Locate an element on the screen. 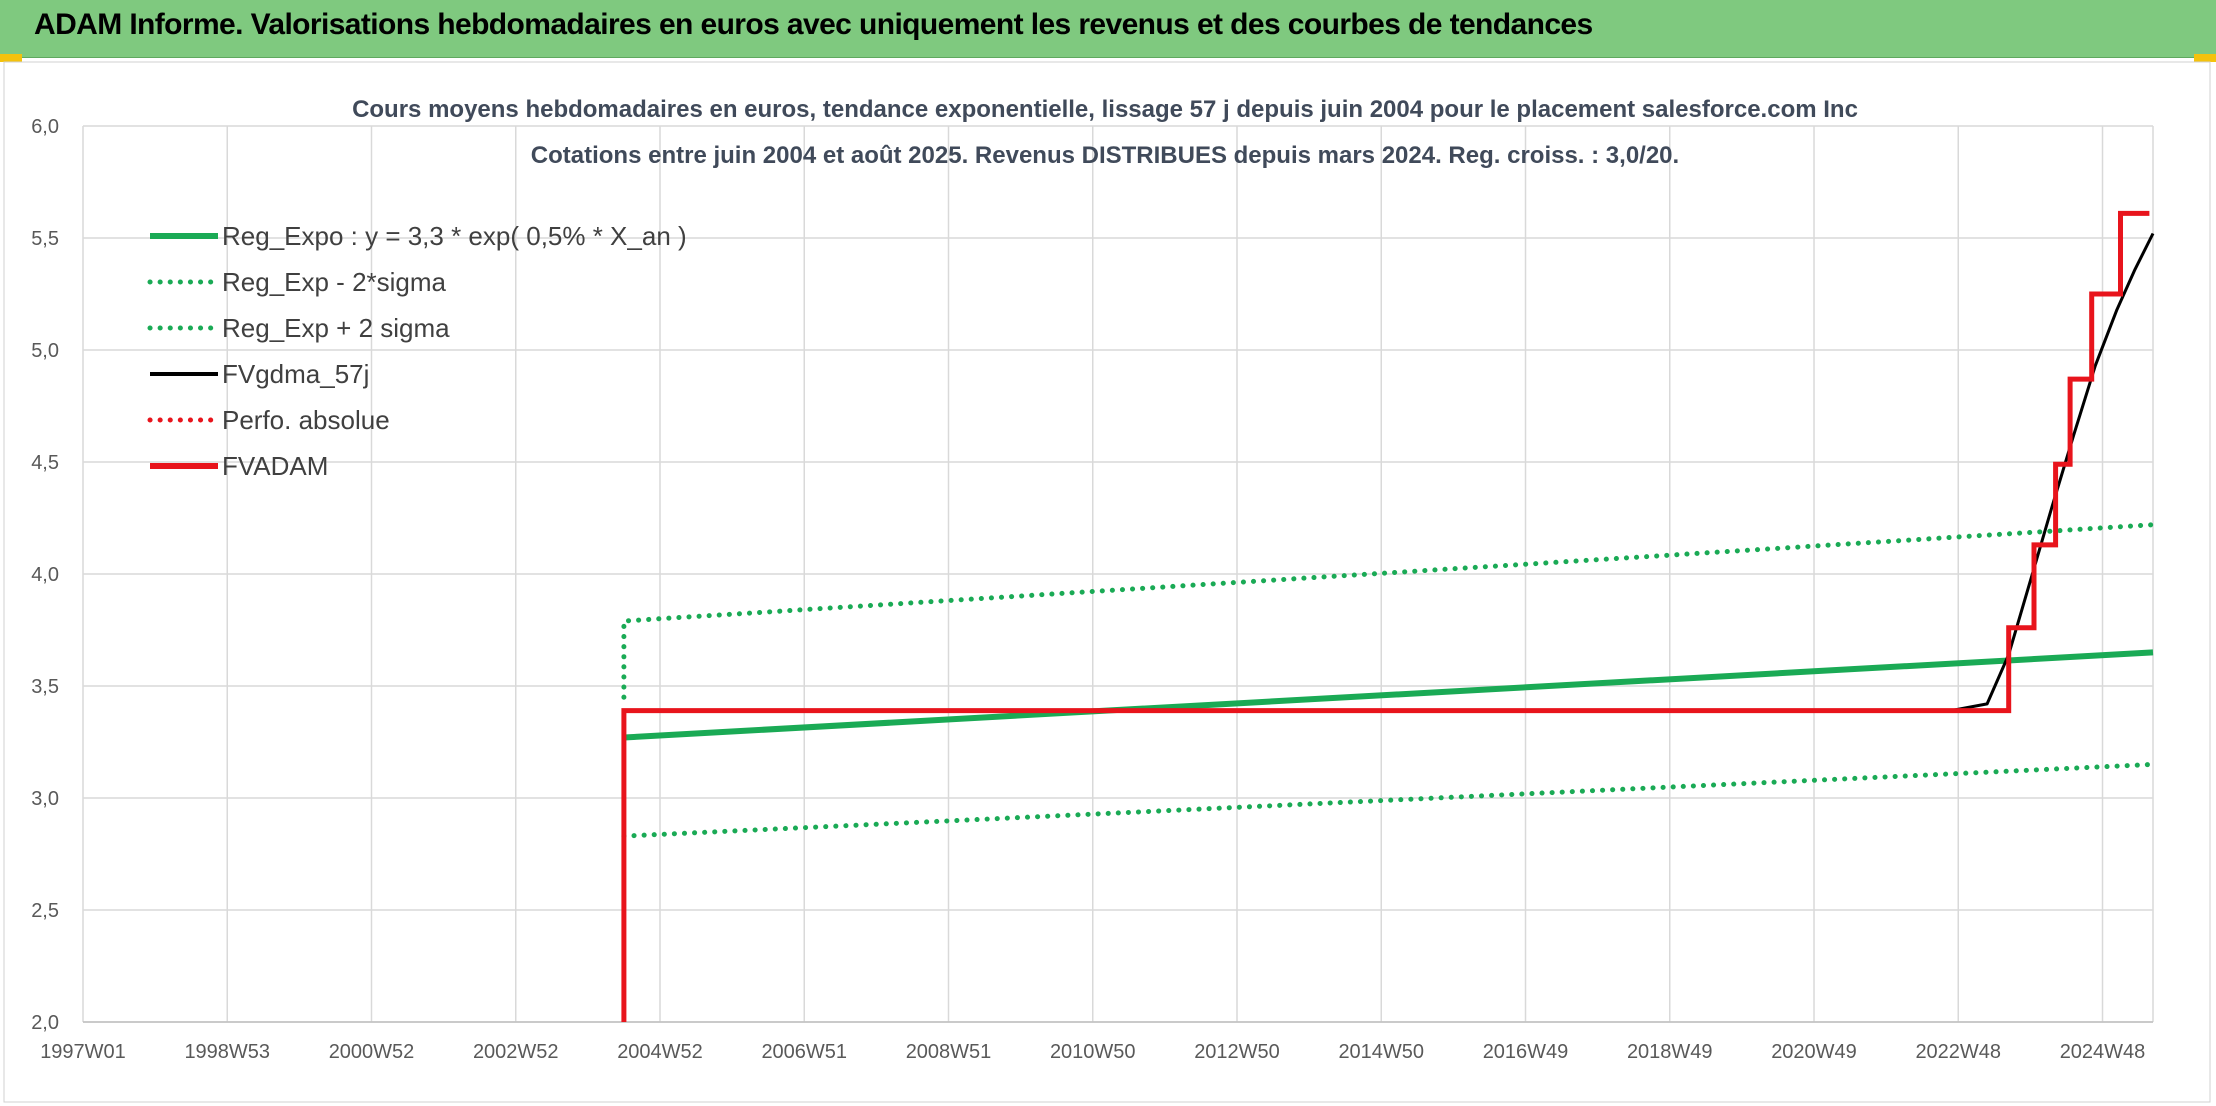  y-tick-label: 3,0 is located at coordinates (45, 799).